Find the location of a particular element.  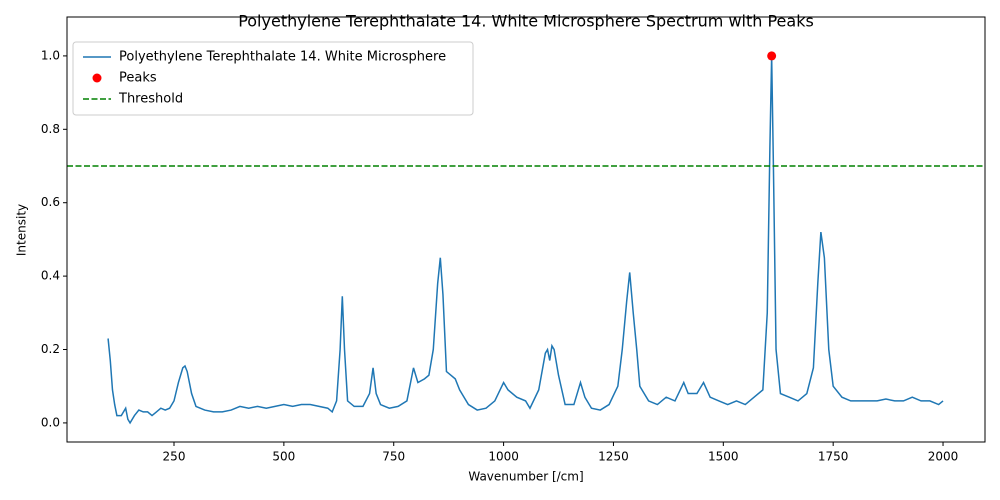

x-tick-label: 1750 is located at coordinates (833, 457).